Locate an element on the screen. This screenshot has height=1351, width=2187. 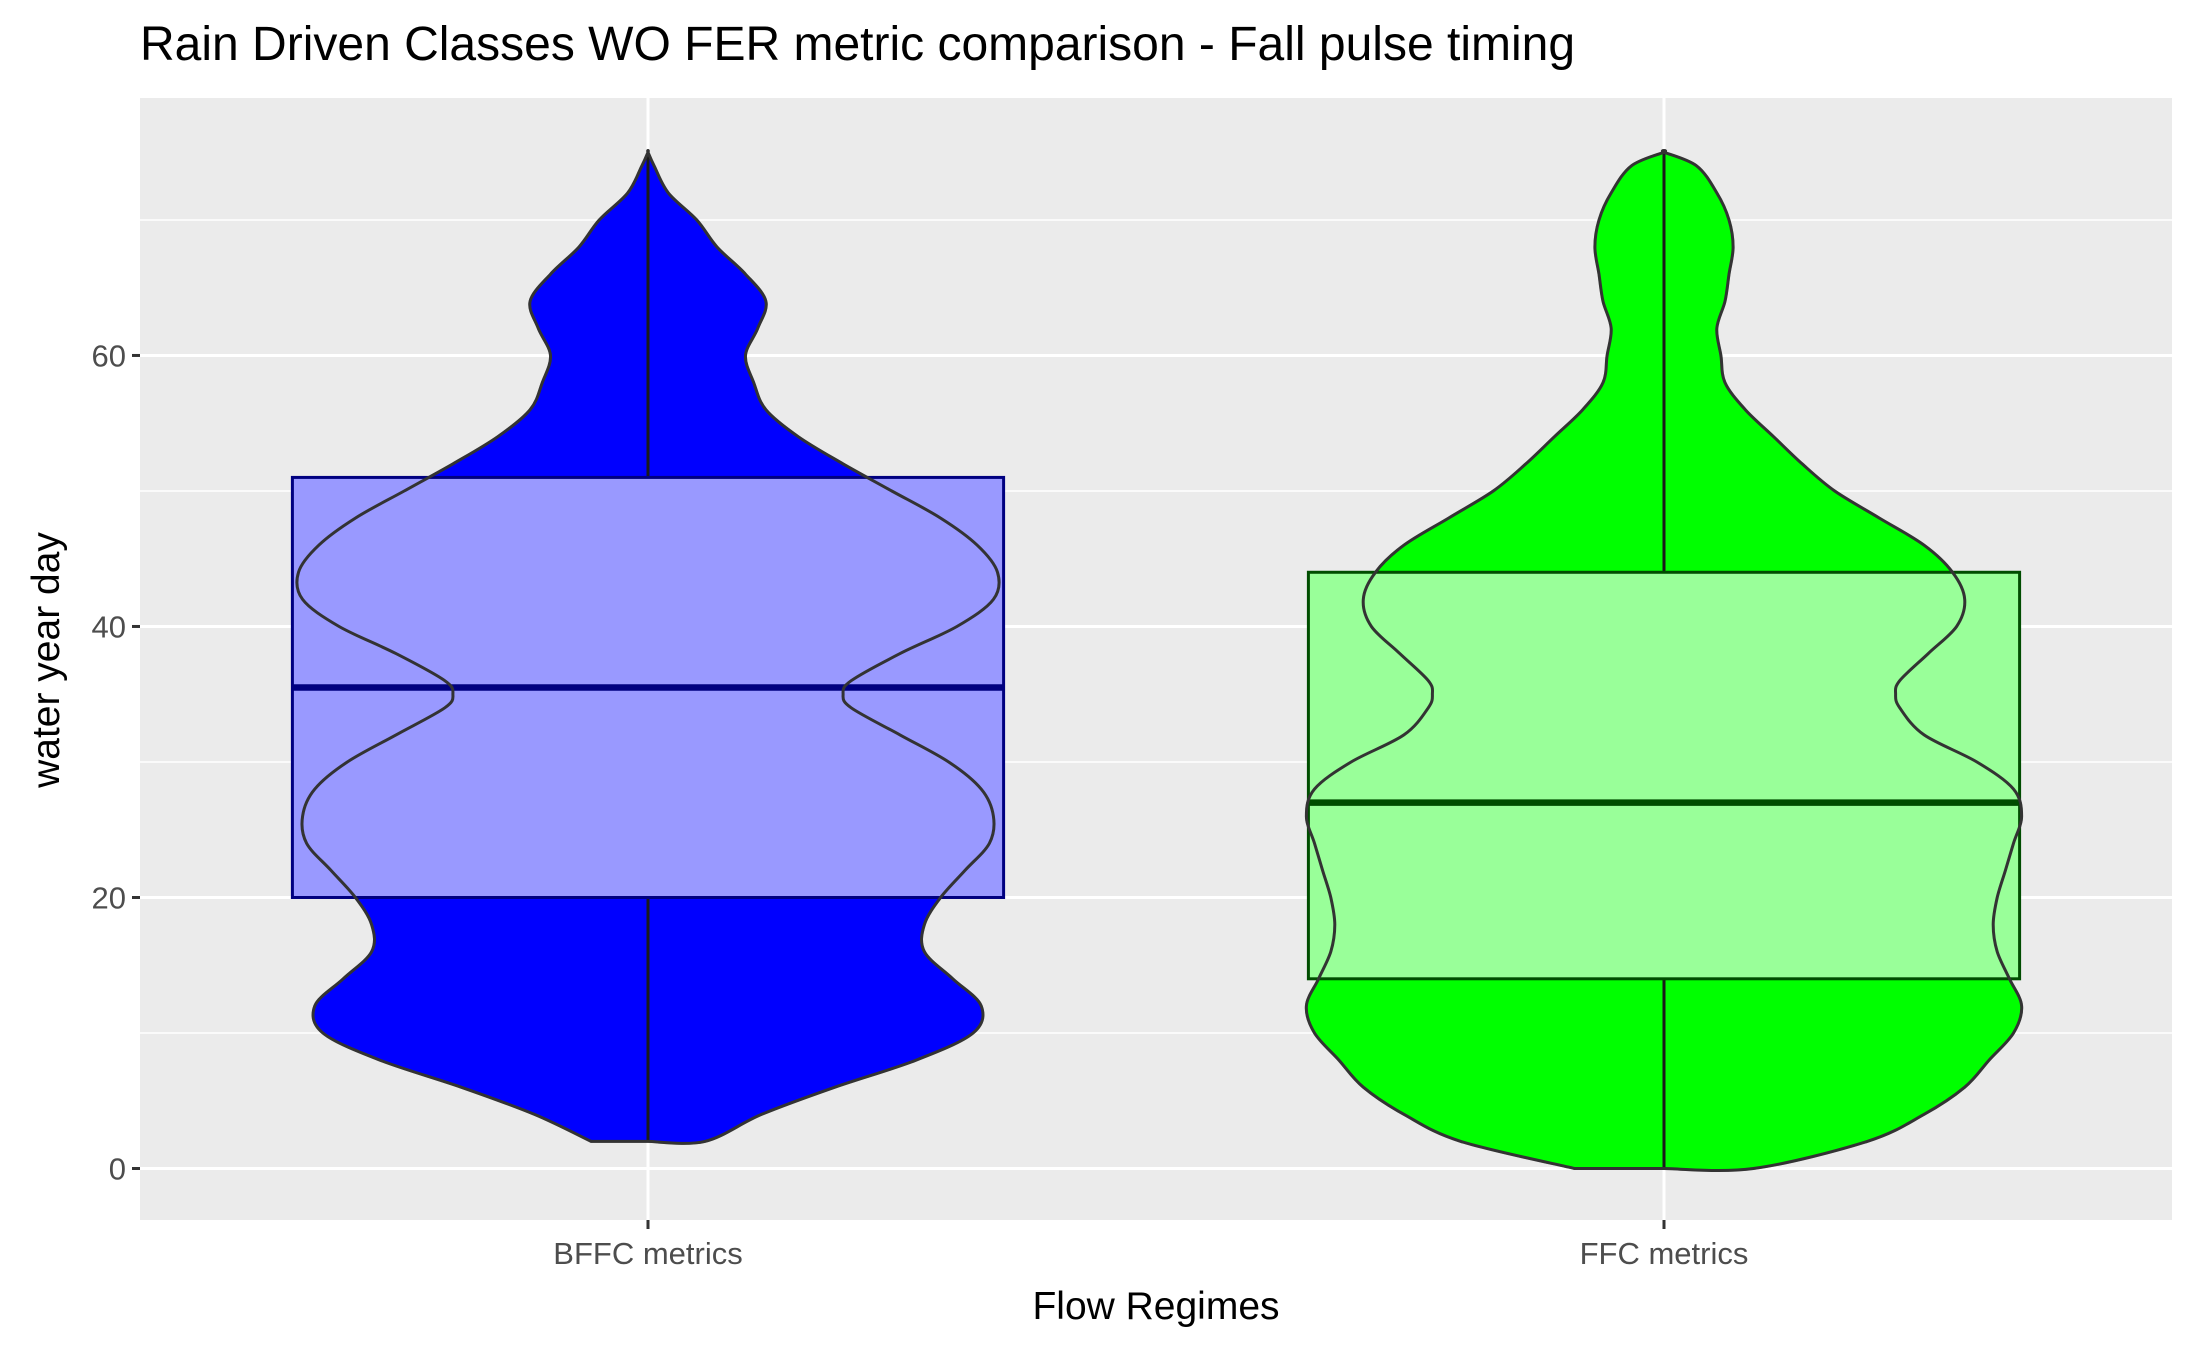
y-tick-label: 0 is located at coordinates (117, 1169).